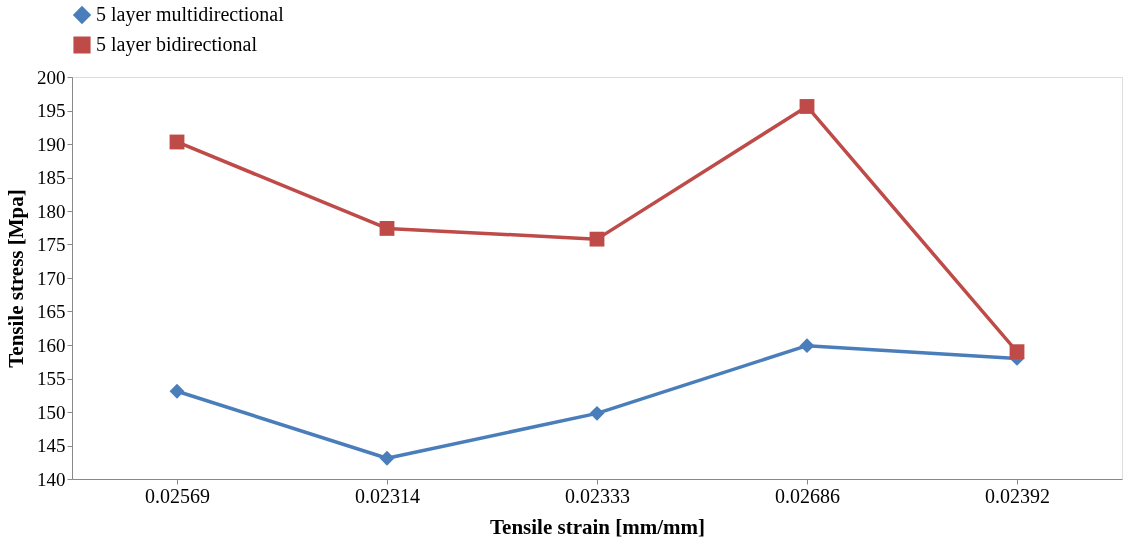 This screenshot has width=1127, height=542. Describe the element at coordinates (177, 495) in the screenshot. I see `x-tick-label: 0.02569` at that location.